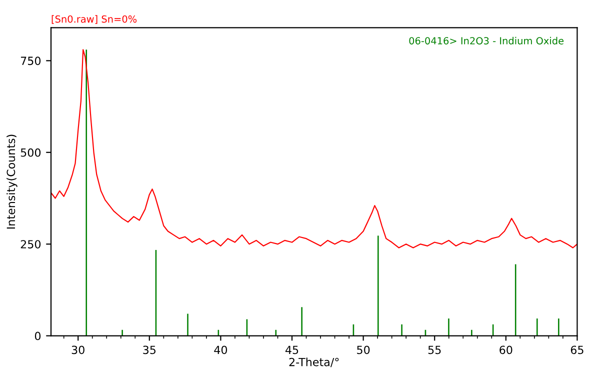 The width and height of the screenshot is (600, 369). Describe the element at coordinates (434, 350) in the screenshot. I see `x-tick-label: 55` at that location.